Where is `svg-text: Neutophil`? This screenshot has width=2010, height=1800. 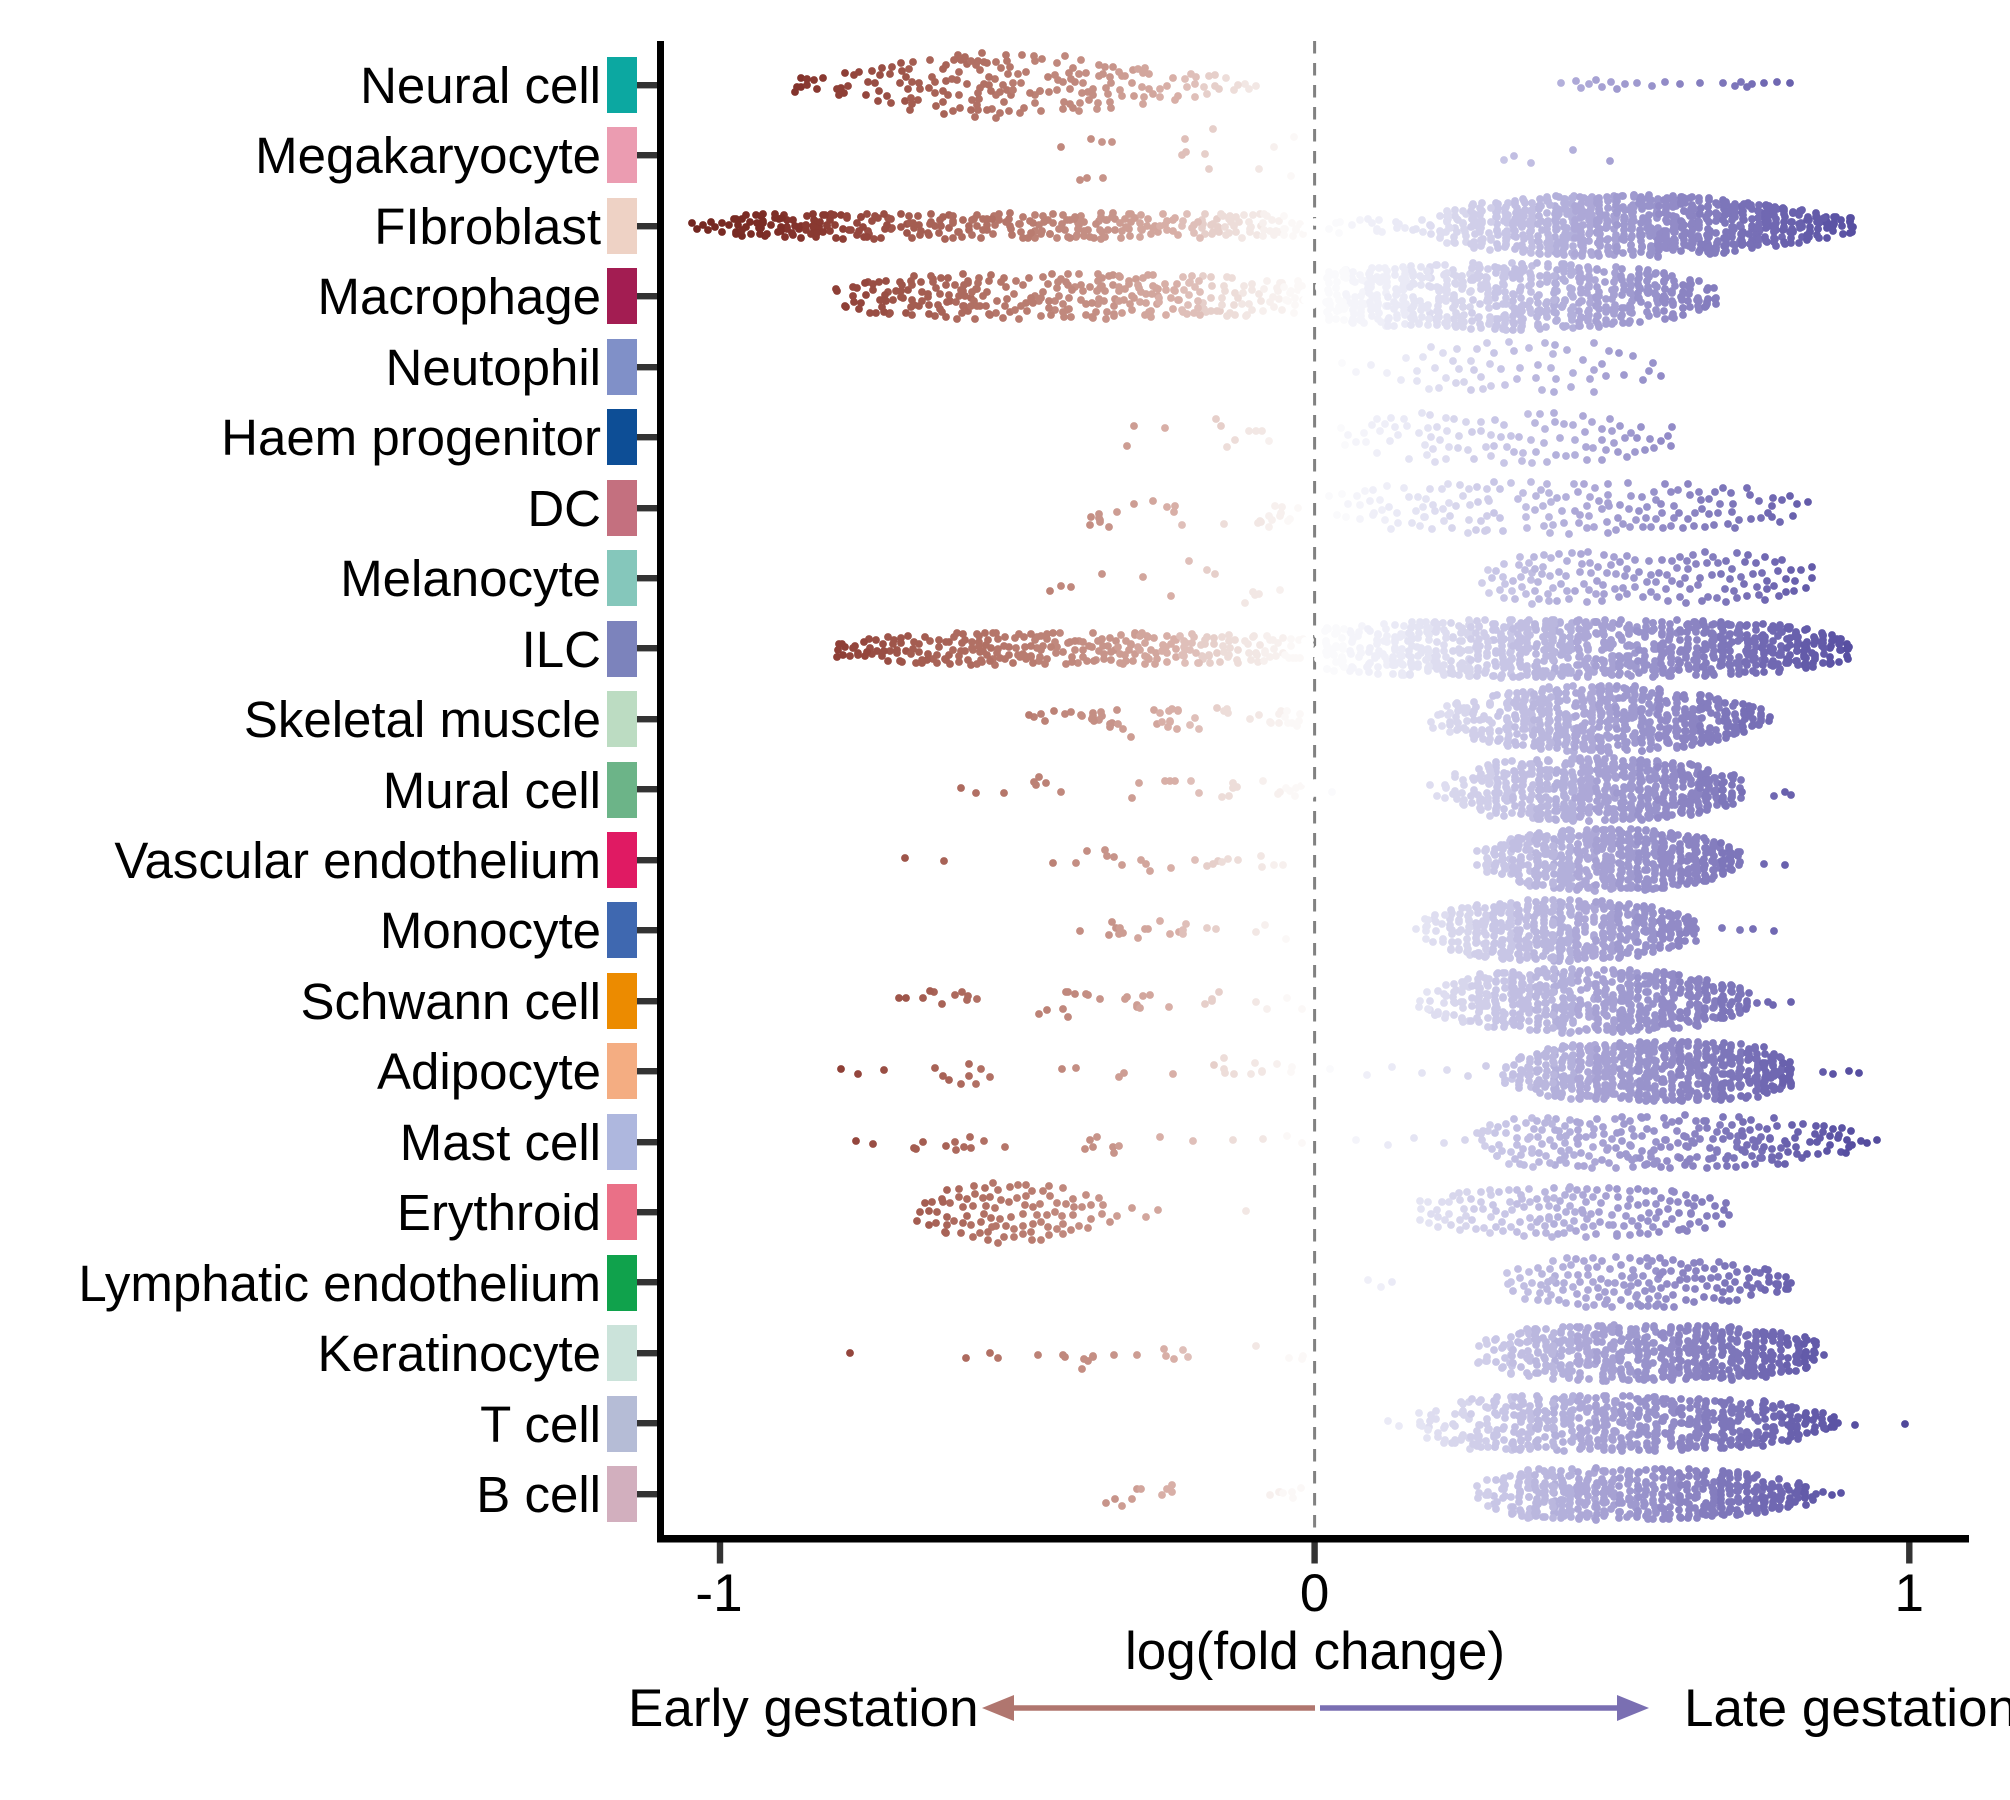
svg-text: Neutophil is located at coordinates (493, 367).